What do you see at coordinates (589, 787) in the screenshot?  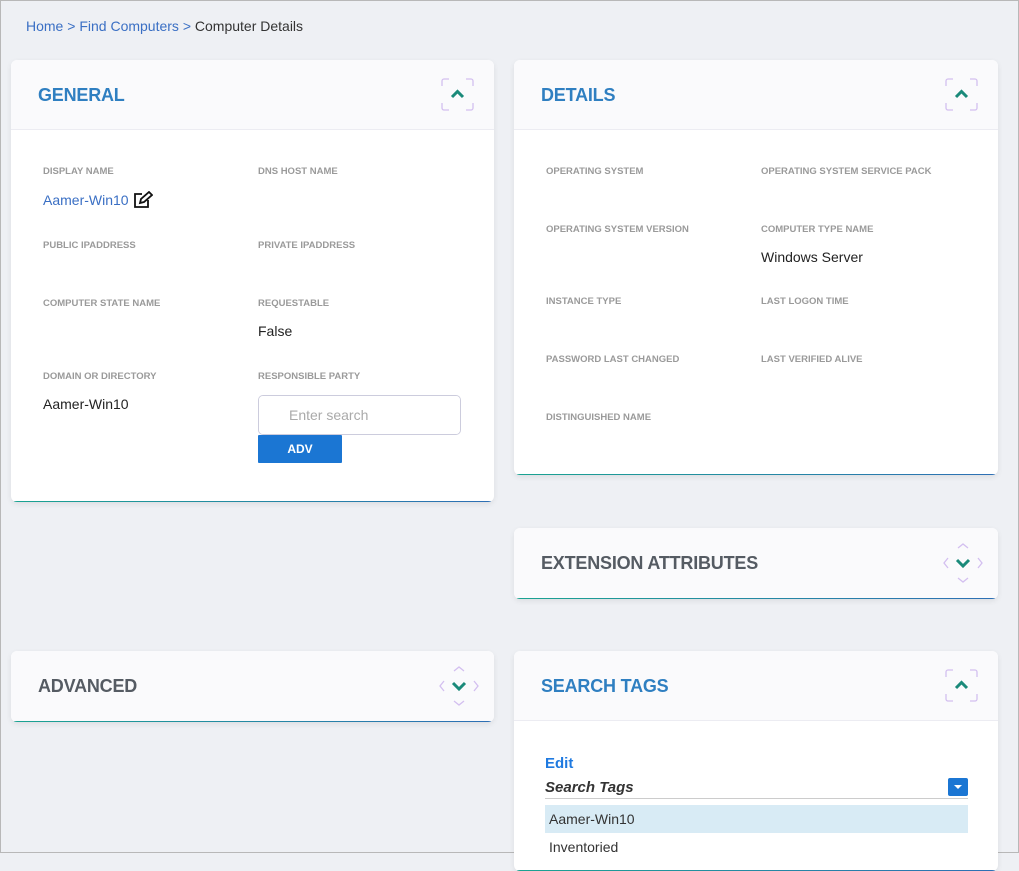 I see `select-label: Search Tags` at bounding box center [589, 787].